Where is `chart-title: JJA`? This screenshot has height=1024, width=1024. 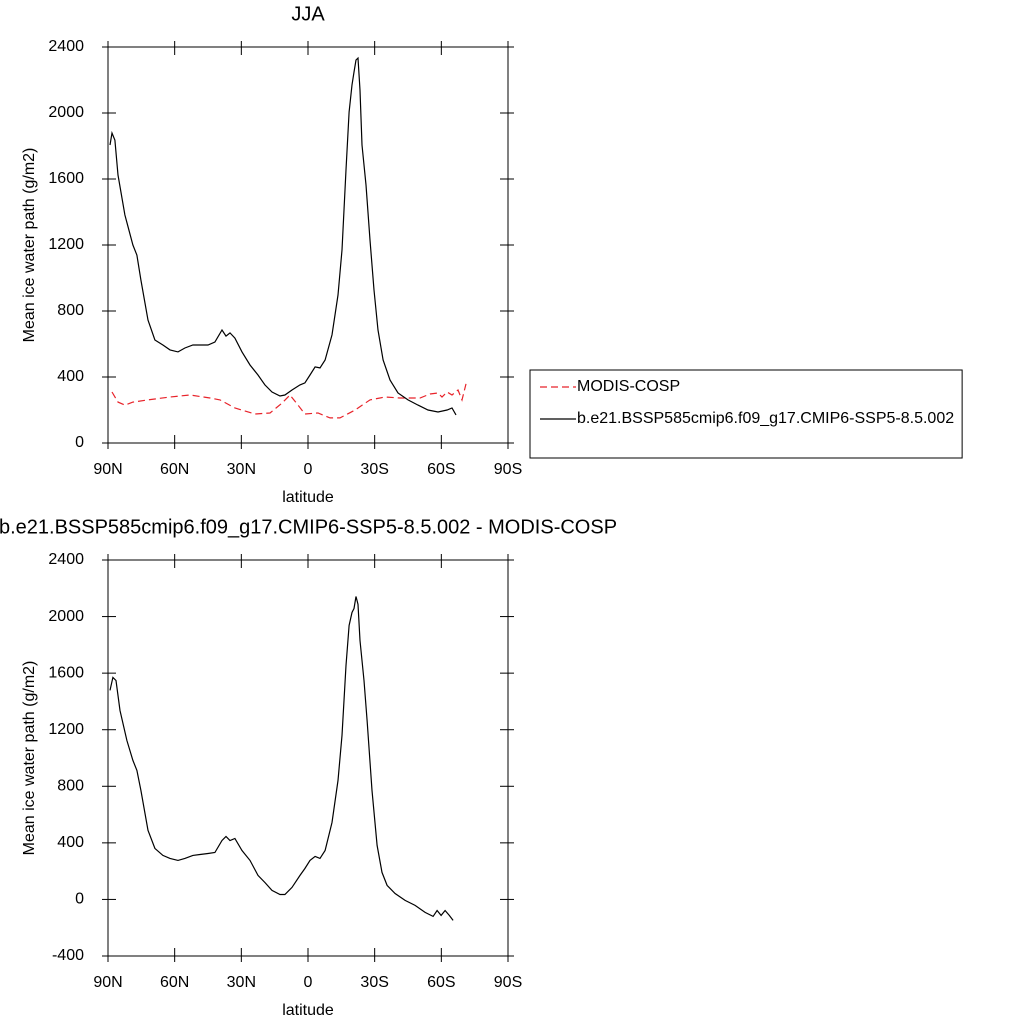
chart-title: JJA is located at coordinates (308, 14).